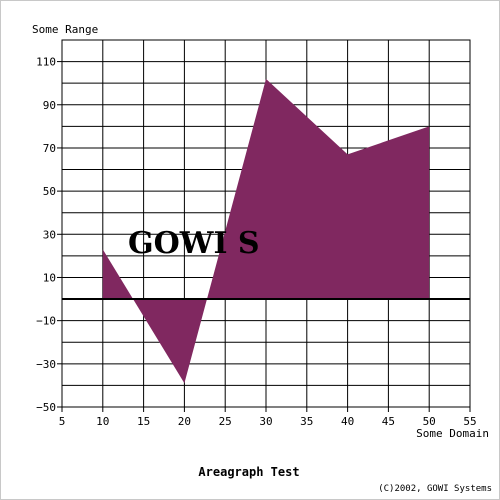  What do you see at coordinates (102, 421) in the screenshot?
I see `x-tick-label: 10` at bounding box center [102, 421].